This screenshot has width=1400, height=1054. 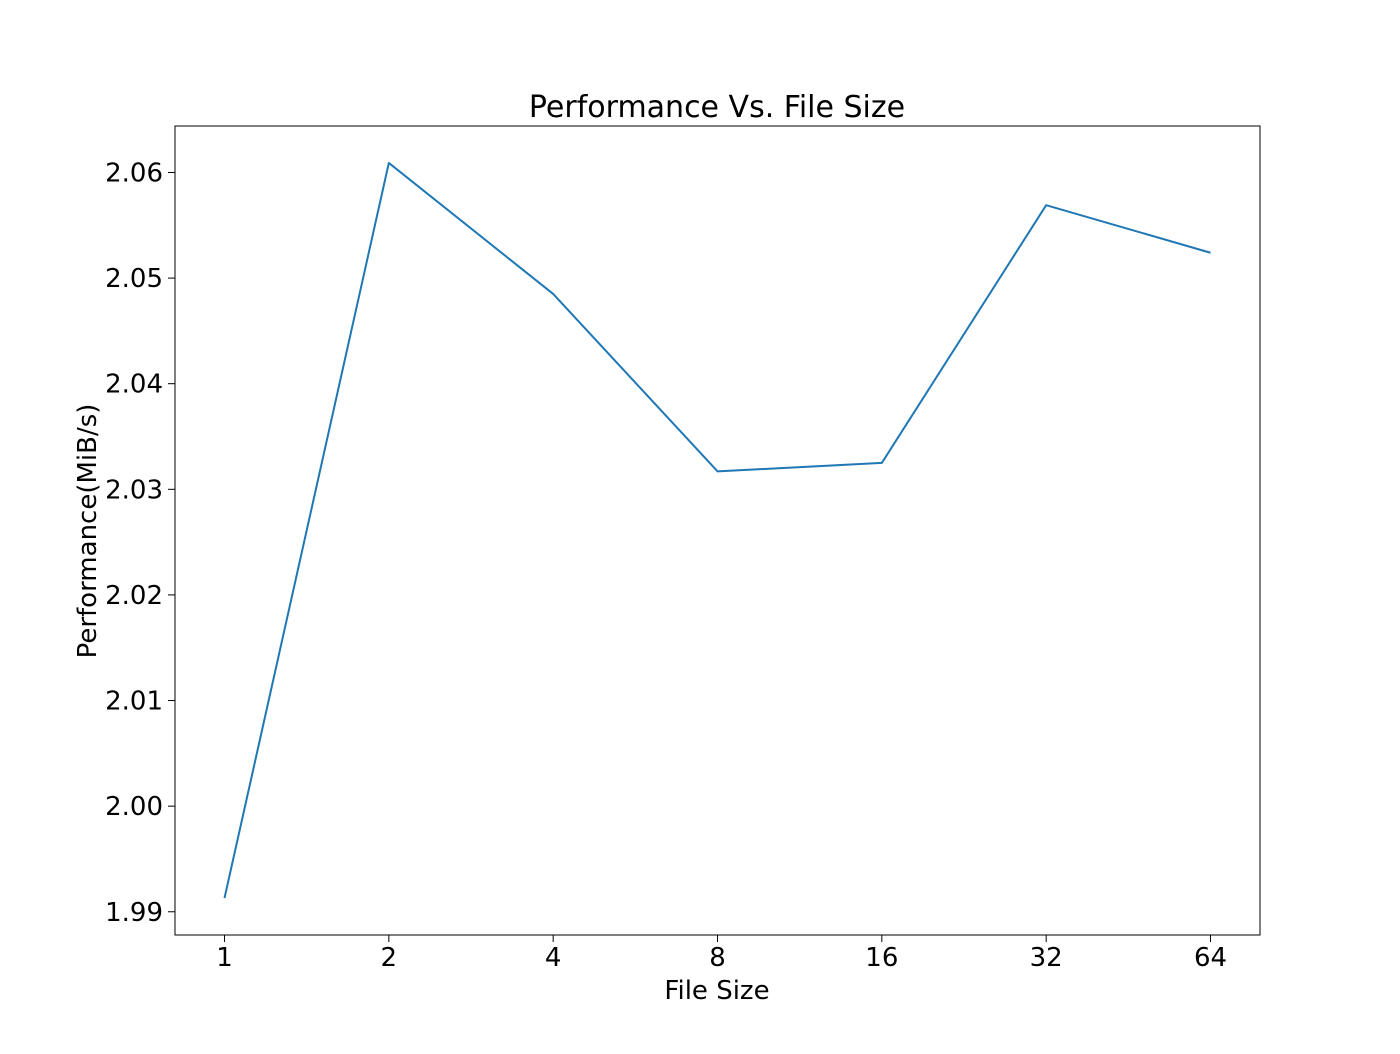 I want to click on x-tick-label: 1, so click(x=224, y=958).